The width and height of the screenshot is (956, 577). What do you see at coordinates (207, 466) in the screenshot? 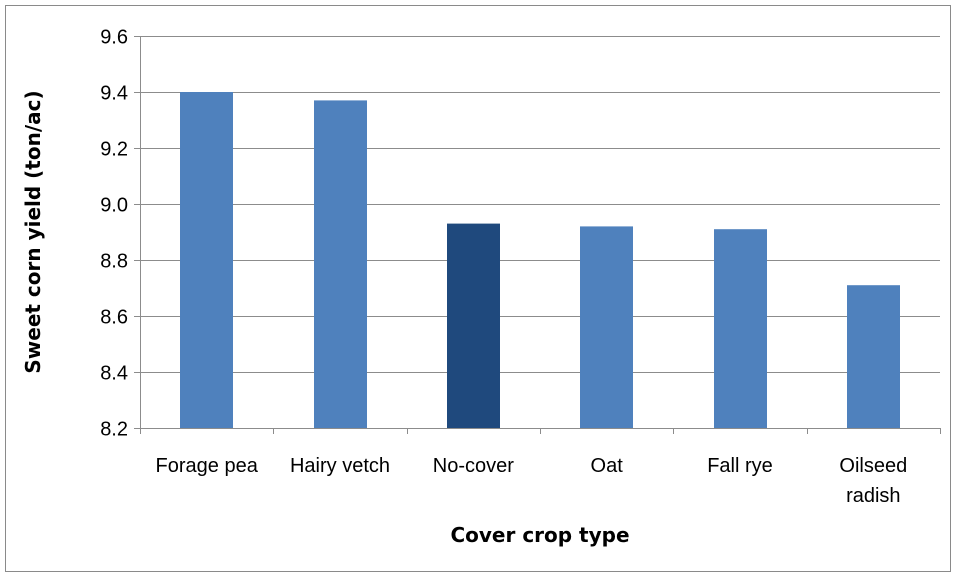
I see `x-tick-label: Forage pea` at bounding box center [207, 466].